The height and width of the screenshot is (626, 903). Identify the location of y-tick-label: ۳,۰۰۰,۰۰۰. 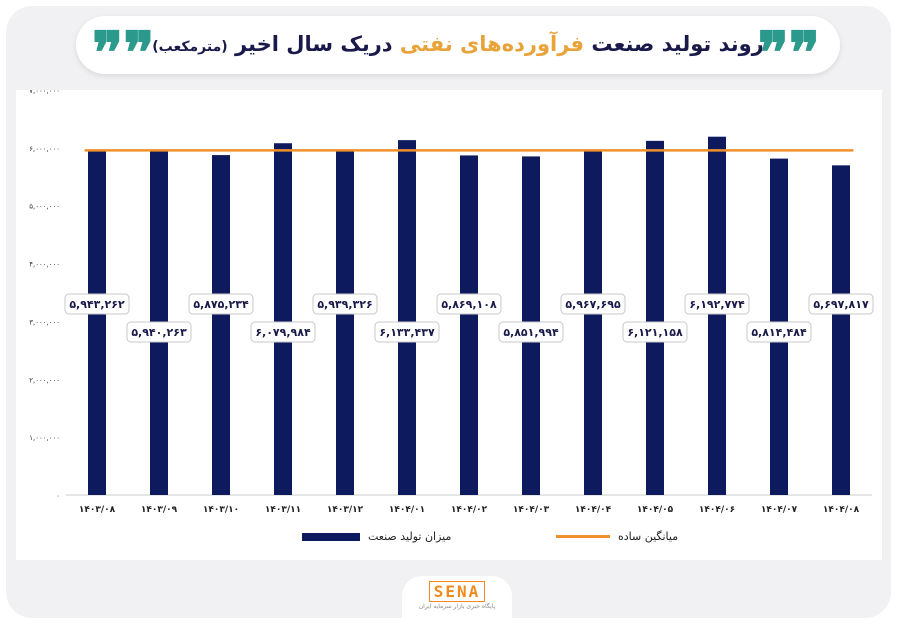
(44, 322).